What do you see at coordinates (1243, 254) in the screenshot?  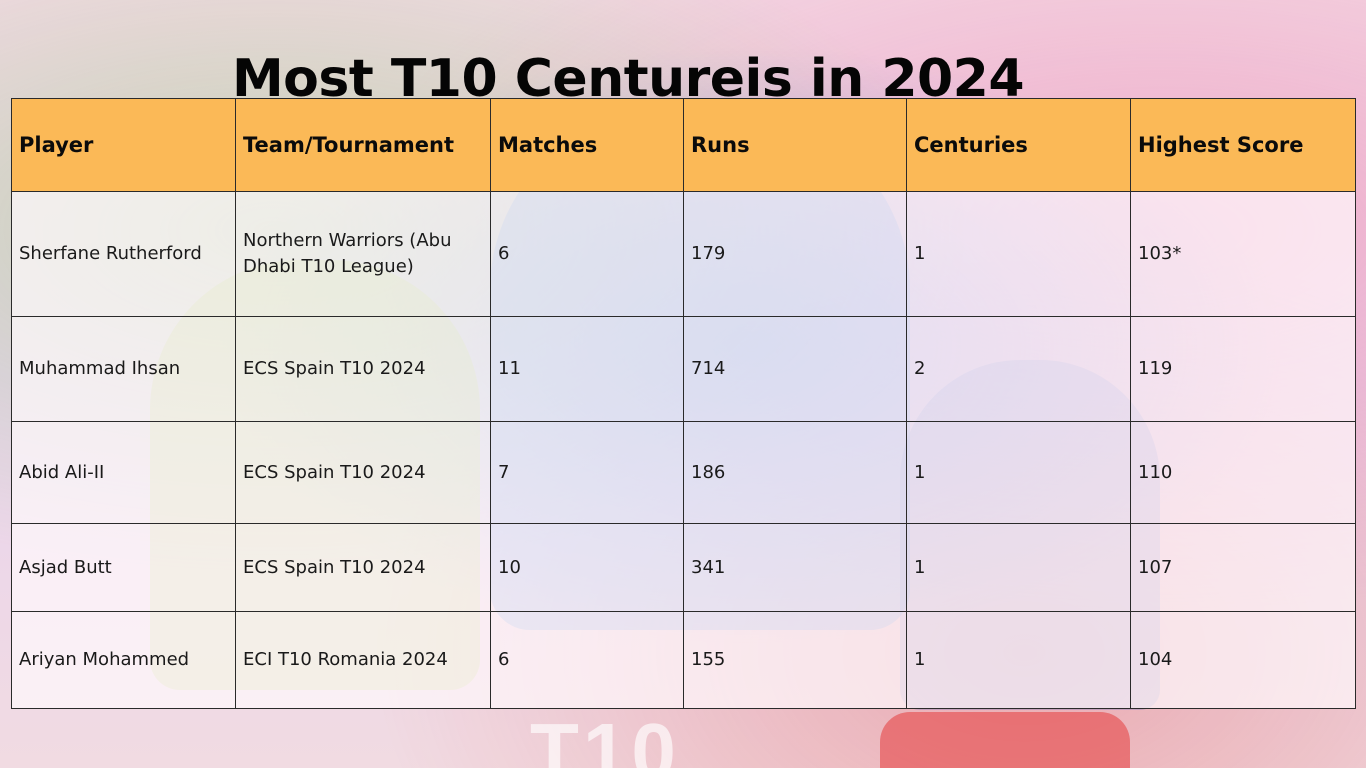 I see `cell-highest-score: 103*` at bounding box center [1243, 254].